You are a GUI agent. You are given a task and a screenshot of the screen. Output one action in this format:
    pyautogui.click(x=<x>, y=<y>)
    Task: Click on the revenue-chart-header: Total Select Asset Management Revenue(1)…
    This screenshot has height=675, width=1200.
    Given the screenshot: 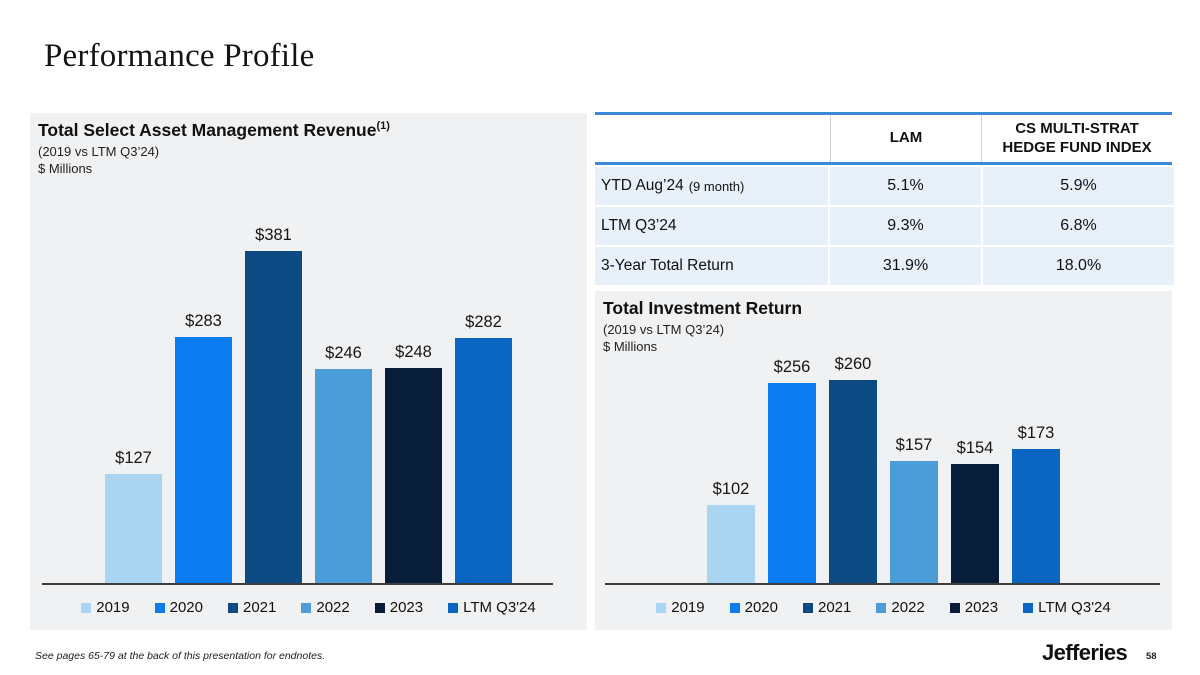 What is the action you would take?
    pyautogui.click(x=214, y=148)
    